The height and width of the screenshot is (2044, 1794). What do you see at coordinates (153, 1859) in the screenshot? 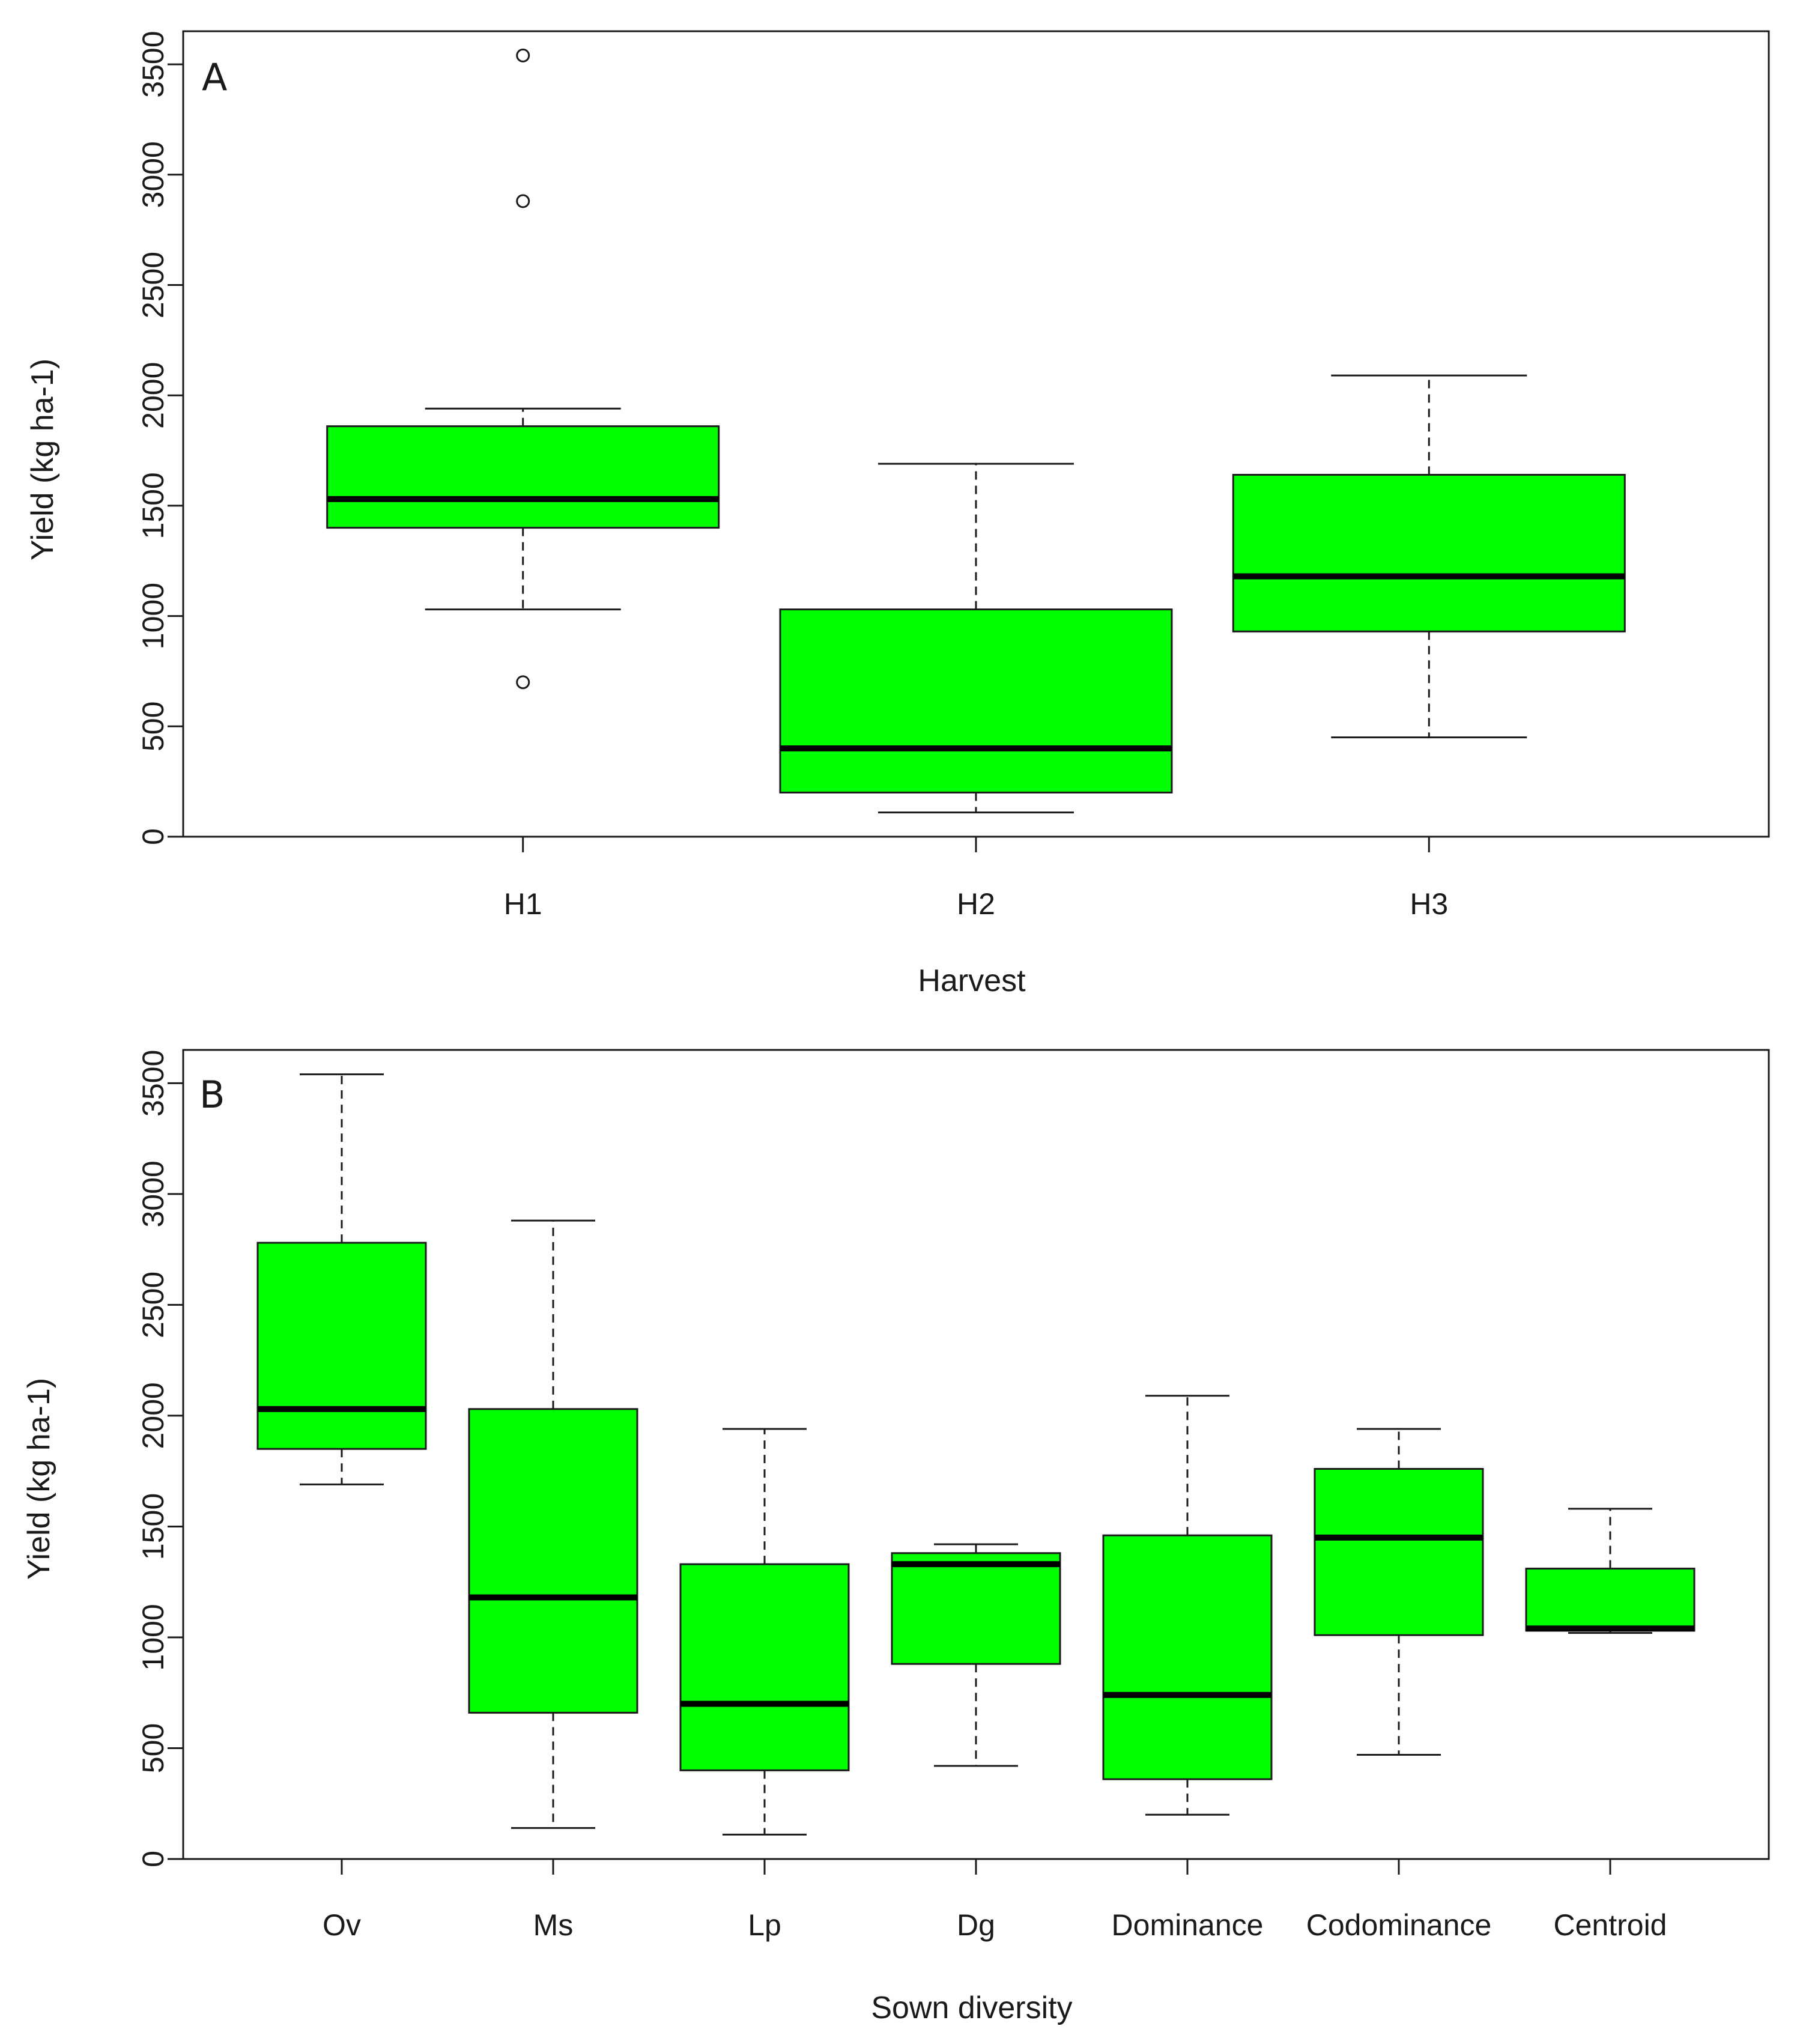
I see `panel-b-y-tick-label: 0` at bounding box center [153, 1859].